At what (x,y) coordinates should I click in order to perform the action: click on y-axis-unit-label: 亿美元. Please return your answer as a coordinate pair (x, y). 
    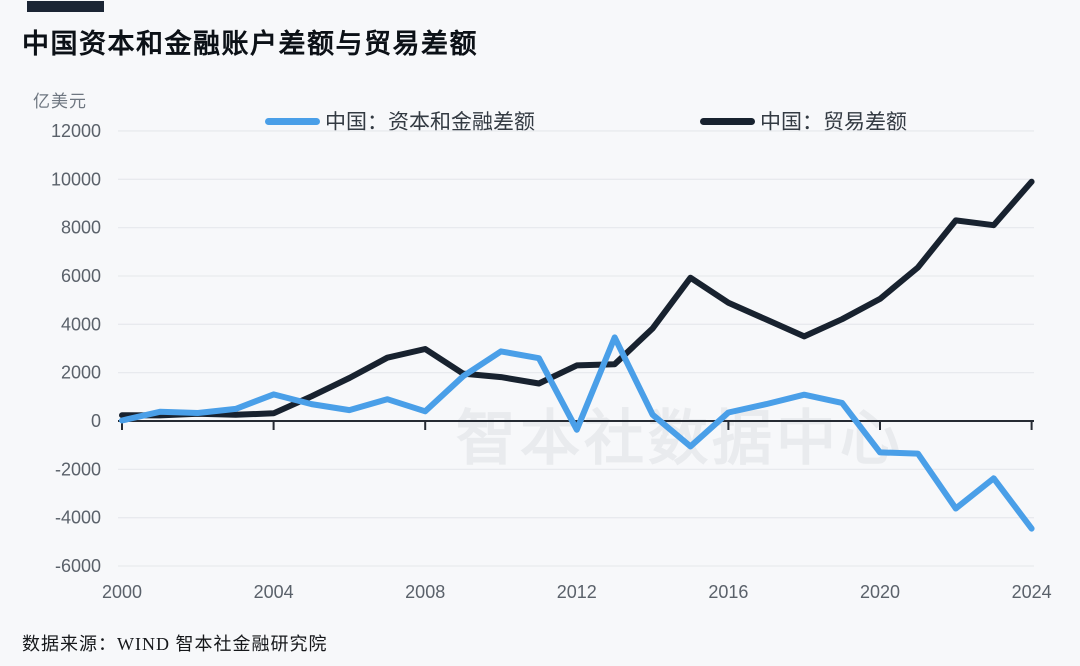
    Looking at the image, I should click on (60, 101).